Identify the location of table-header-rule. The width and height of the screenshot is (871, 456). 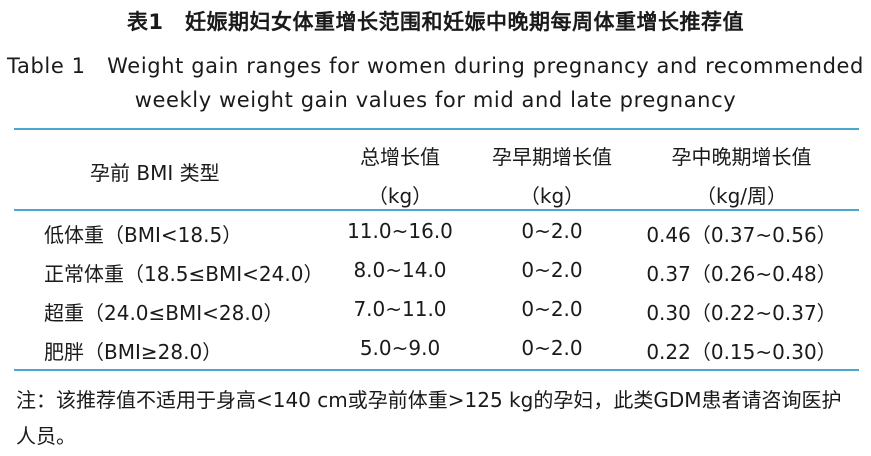
(436, 210).